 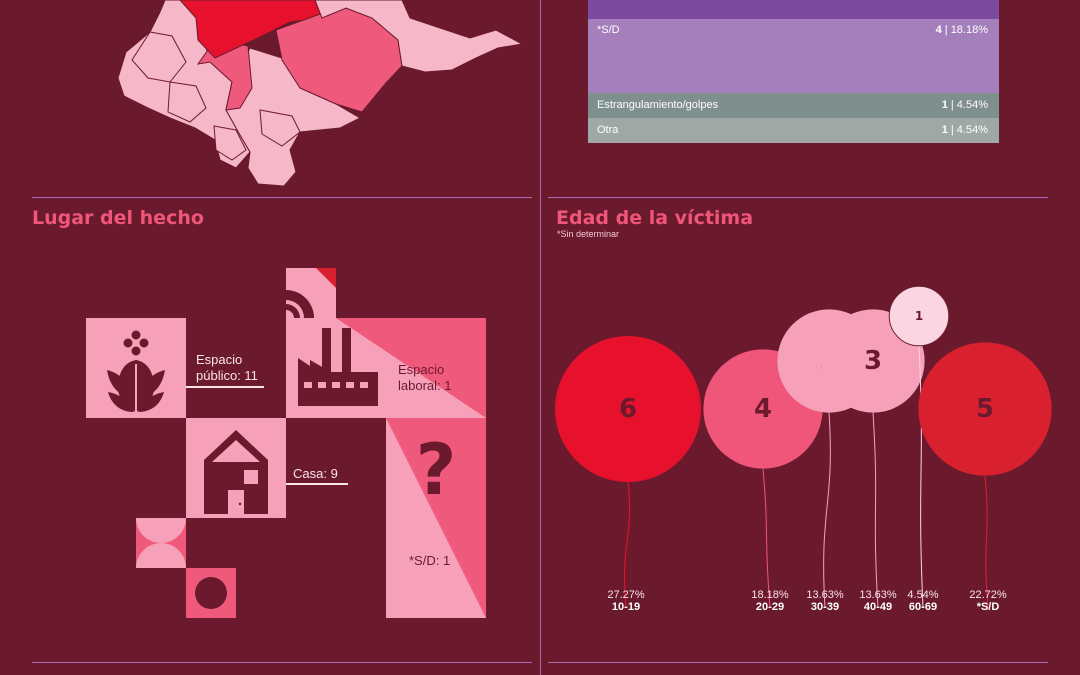 What do you see at coordinates (626, 607) in the screenshot?
I see `age-range: 10-19` at bounding box center [626, 607].